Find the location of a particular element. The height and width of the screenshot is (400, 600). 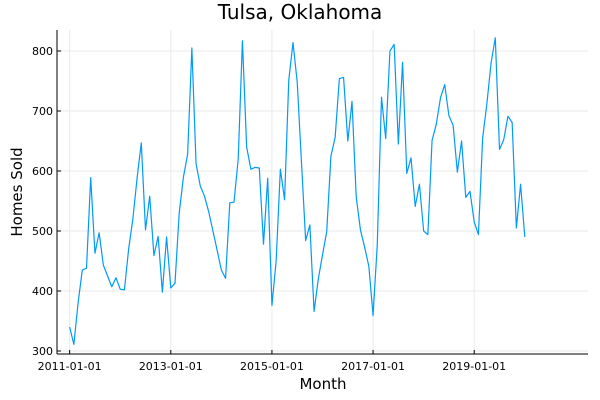

y-tick-label: 600 is located at coordinates (42, 171).